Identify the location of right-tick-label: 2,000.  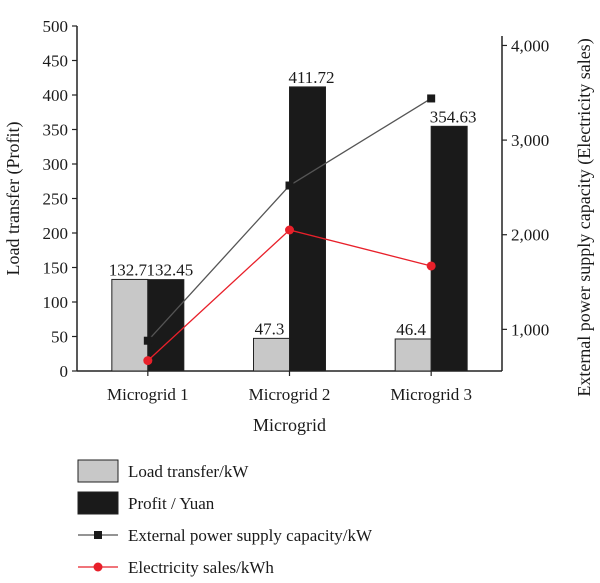
(530, 235).